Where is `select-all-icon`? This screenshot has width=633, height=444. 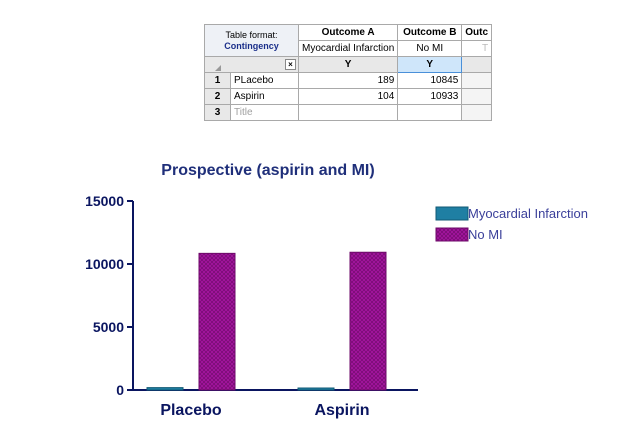
select-all-icon is located at coordinates (218, 68).